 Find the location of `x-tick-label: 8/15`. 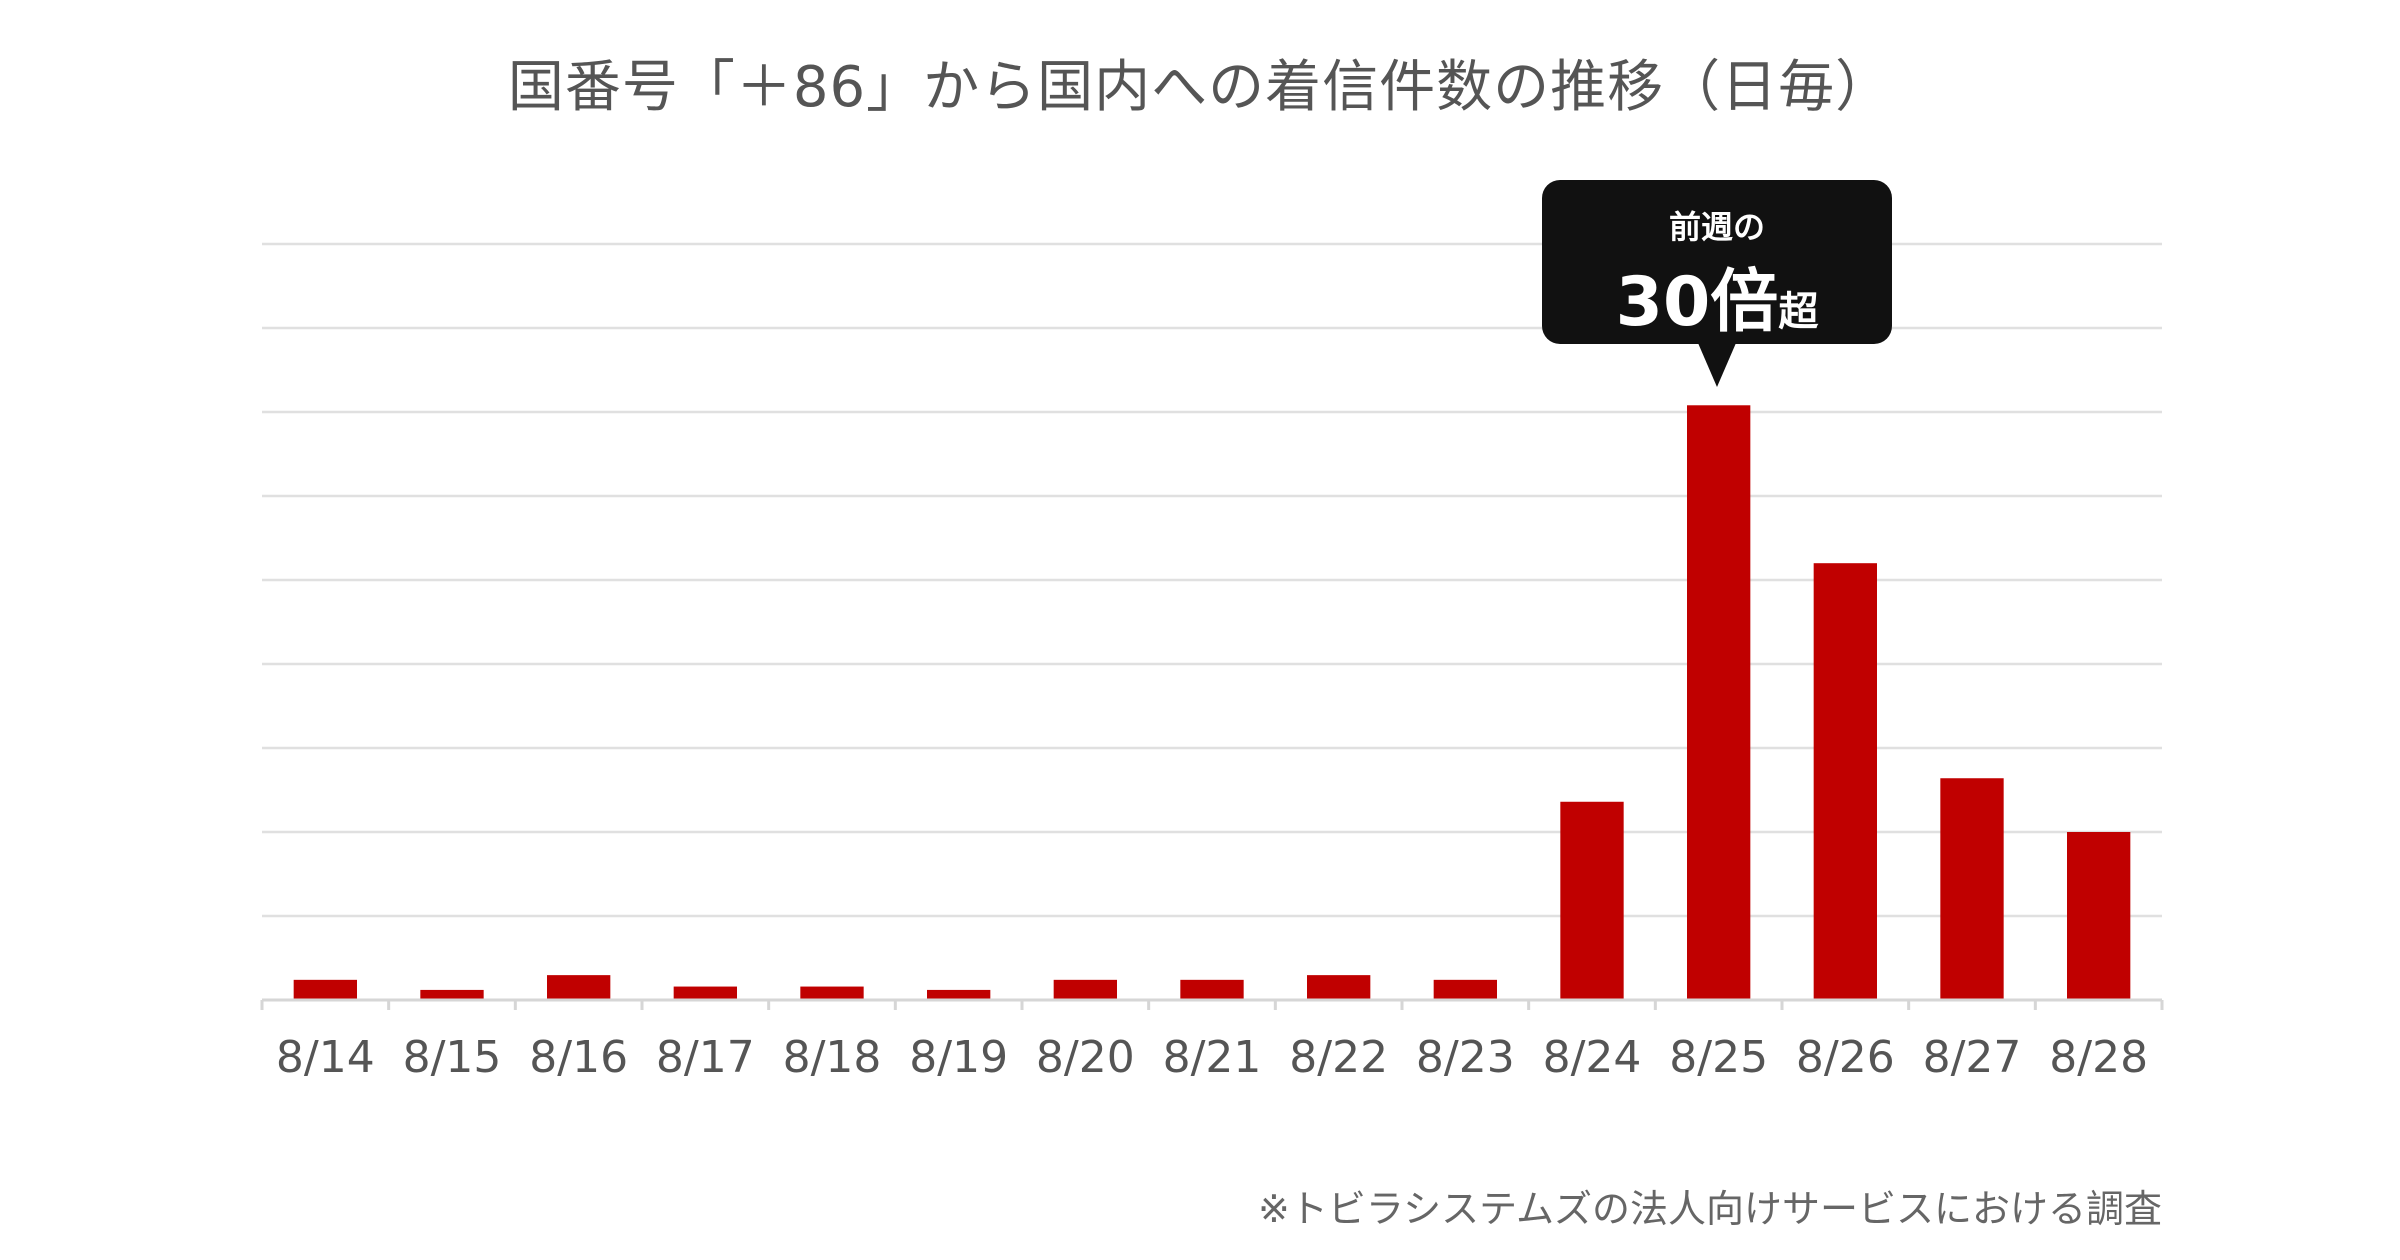

x-tick-label: 8/15 is located at coordinates (452, 1057).